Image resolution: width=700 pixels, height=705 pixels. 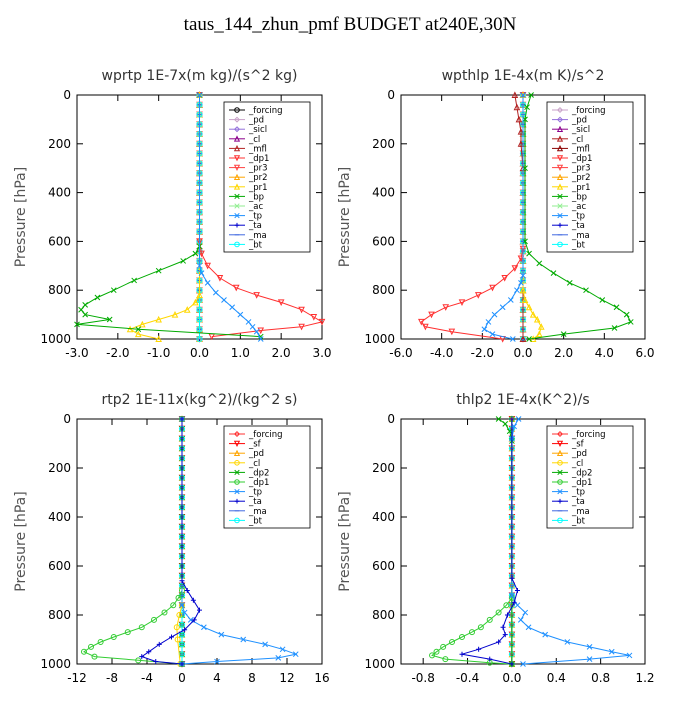 What do you see at coordinates (580, 149) in the screenshot?
I see `legend-label: _mfl` at bounding box center [580, 149].